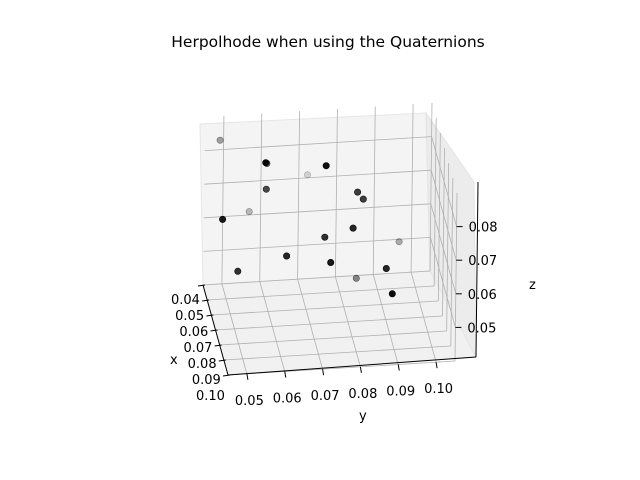  I want to click on x-axis-label: x, so click(174, 360).